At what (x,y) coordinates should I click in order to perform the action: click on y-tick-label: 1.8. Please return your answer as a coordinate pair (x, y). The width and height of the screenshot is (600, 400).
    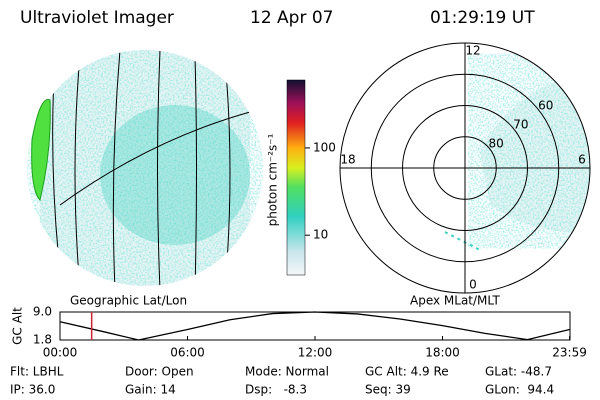
    Looking at the image, I should click on (42, 340).